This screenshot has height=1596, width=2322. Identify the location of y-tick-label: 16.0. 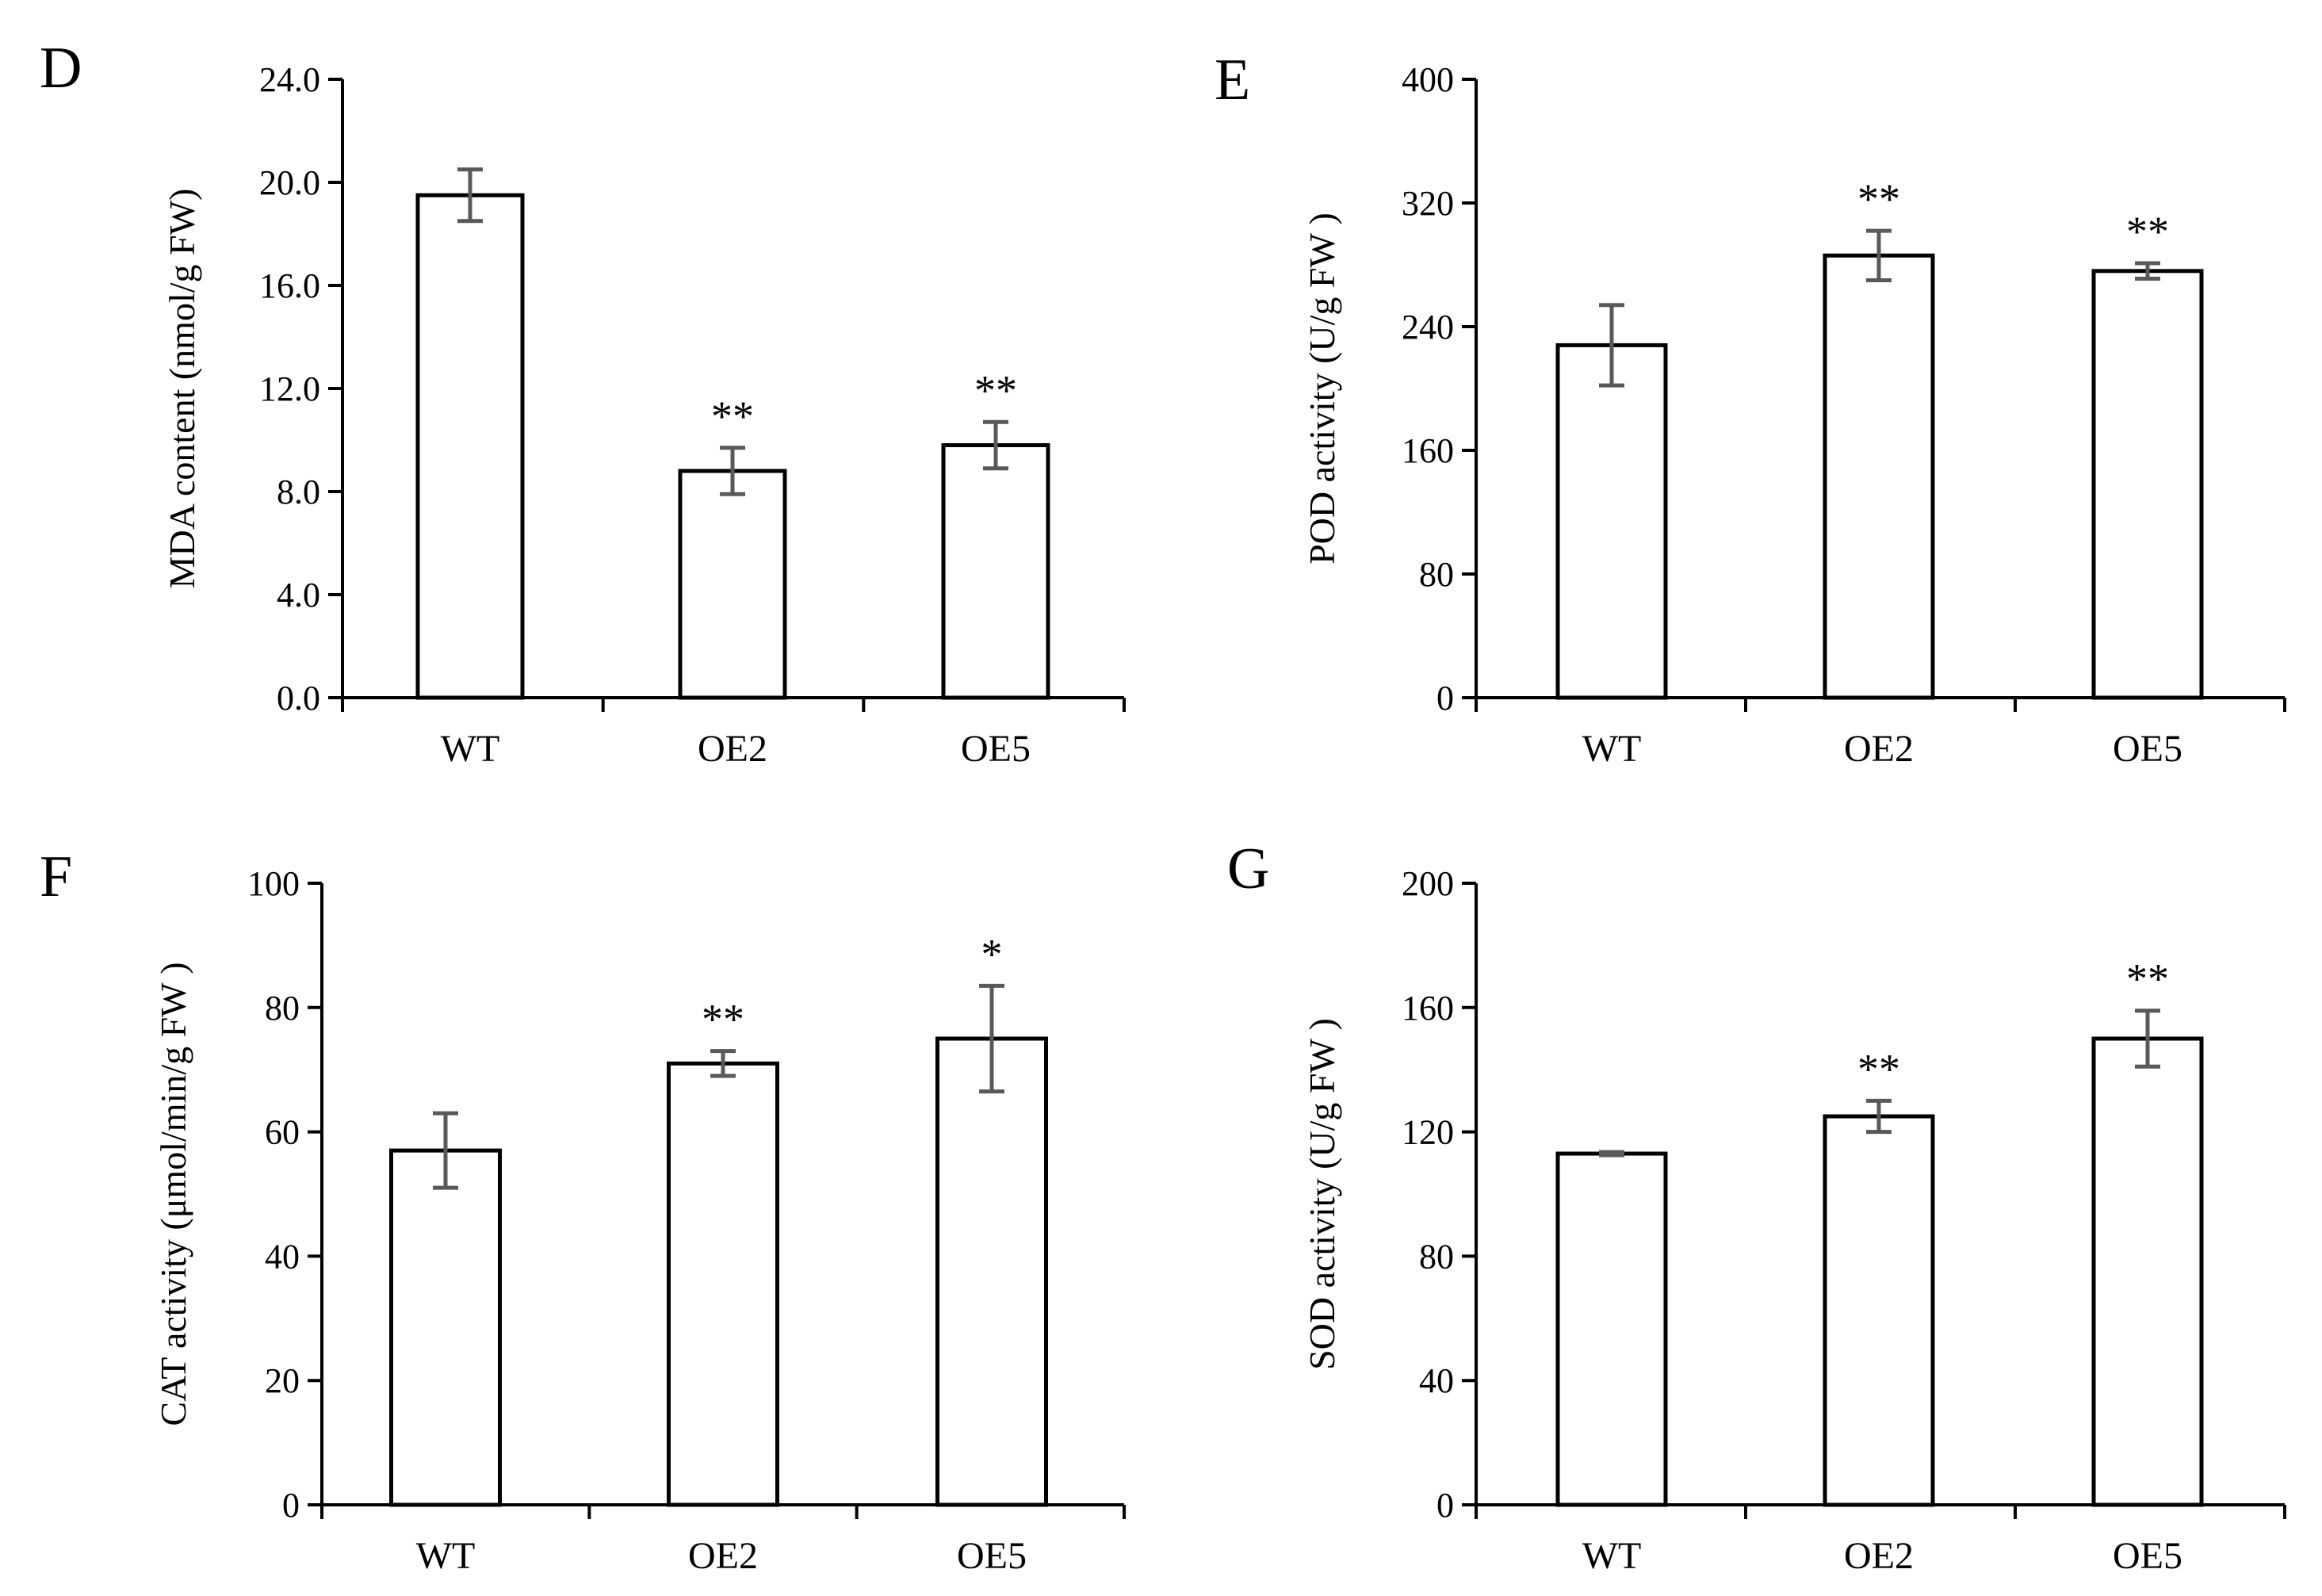
(289, 285).